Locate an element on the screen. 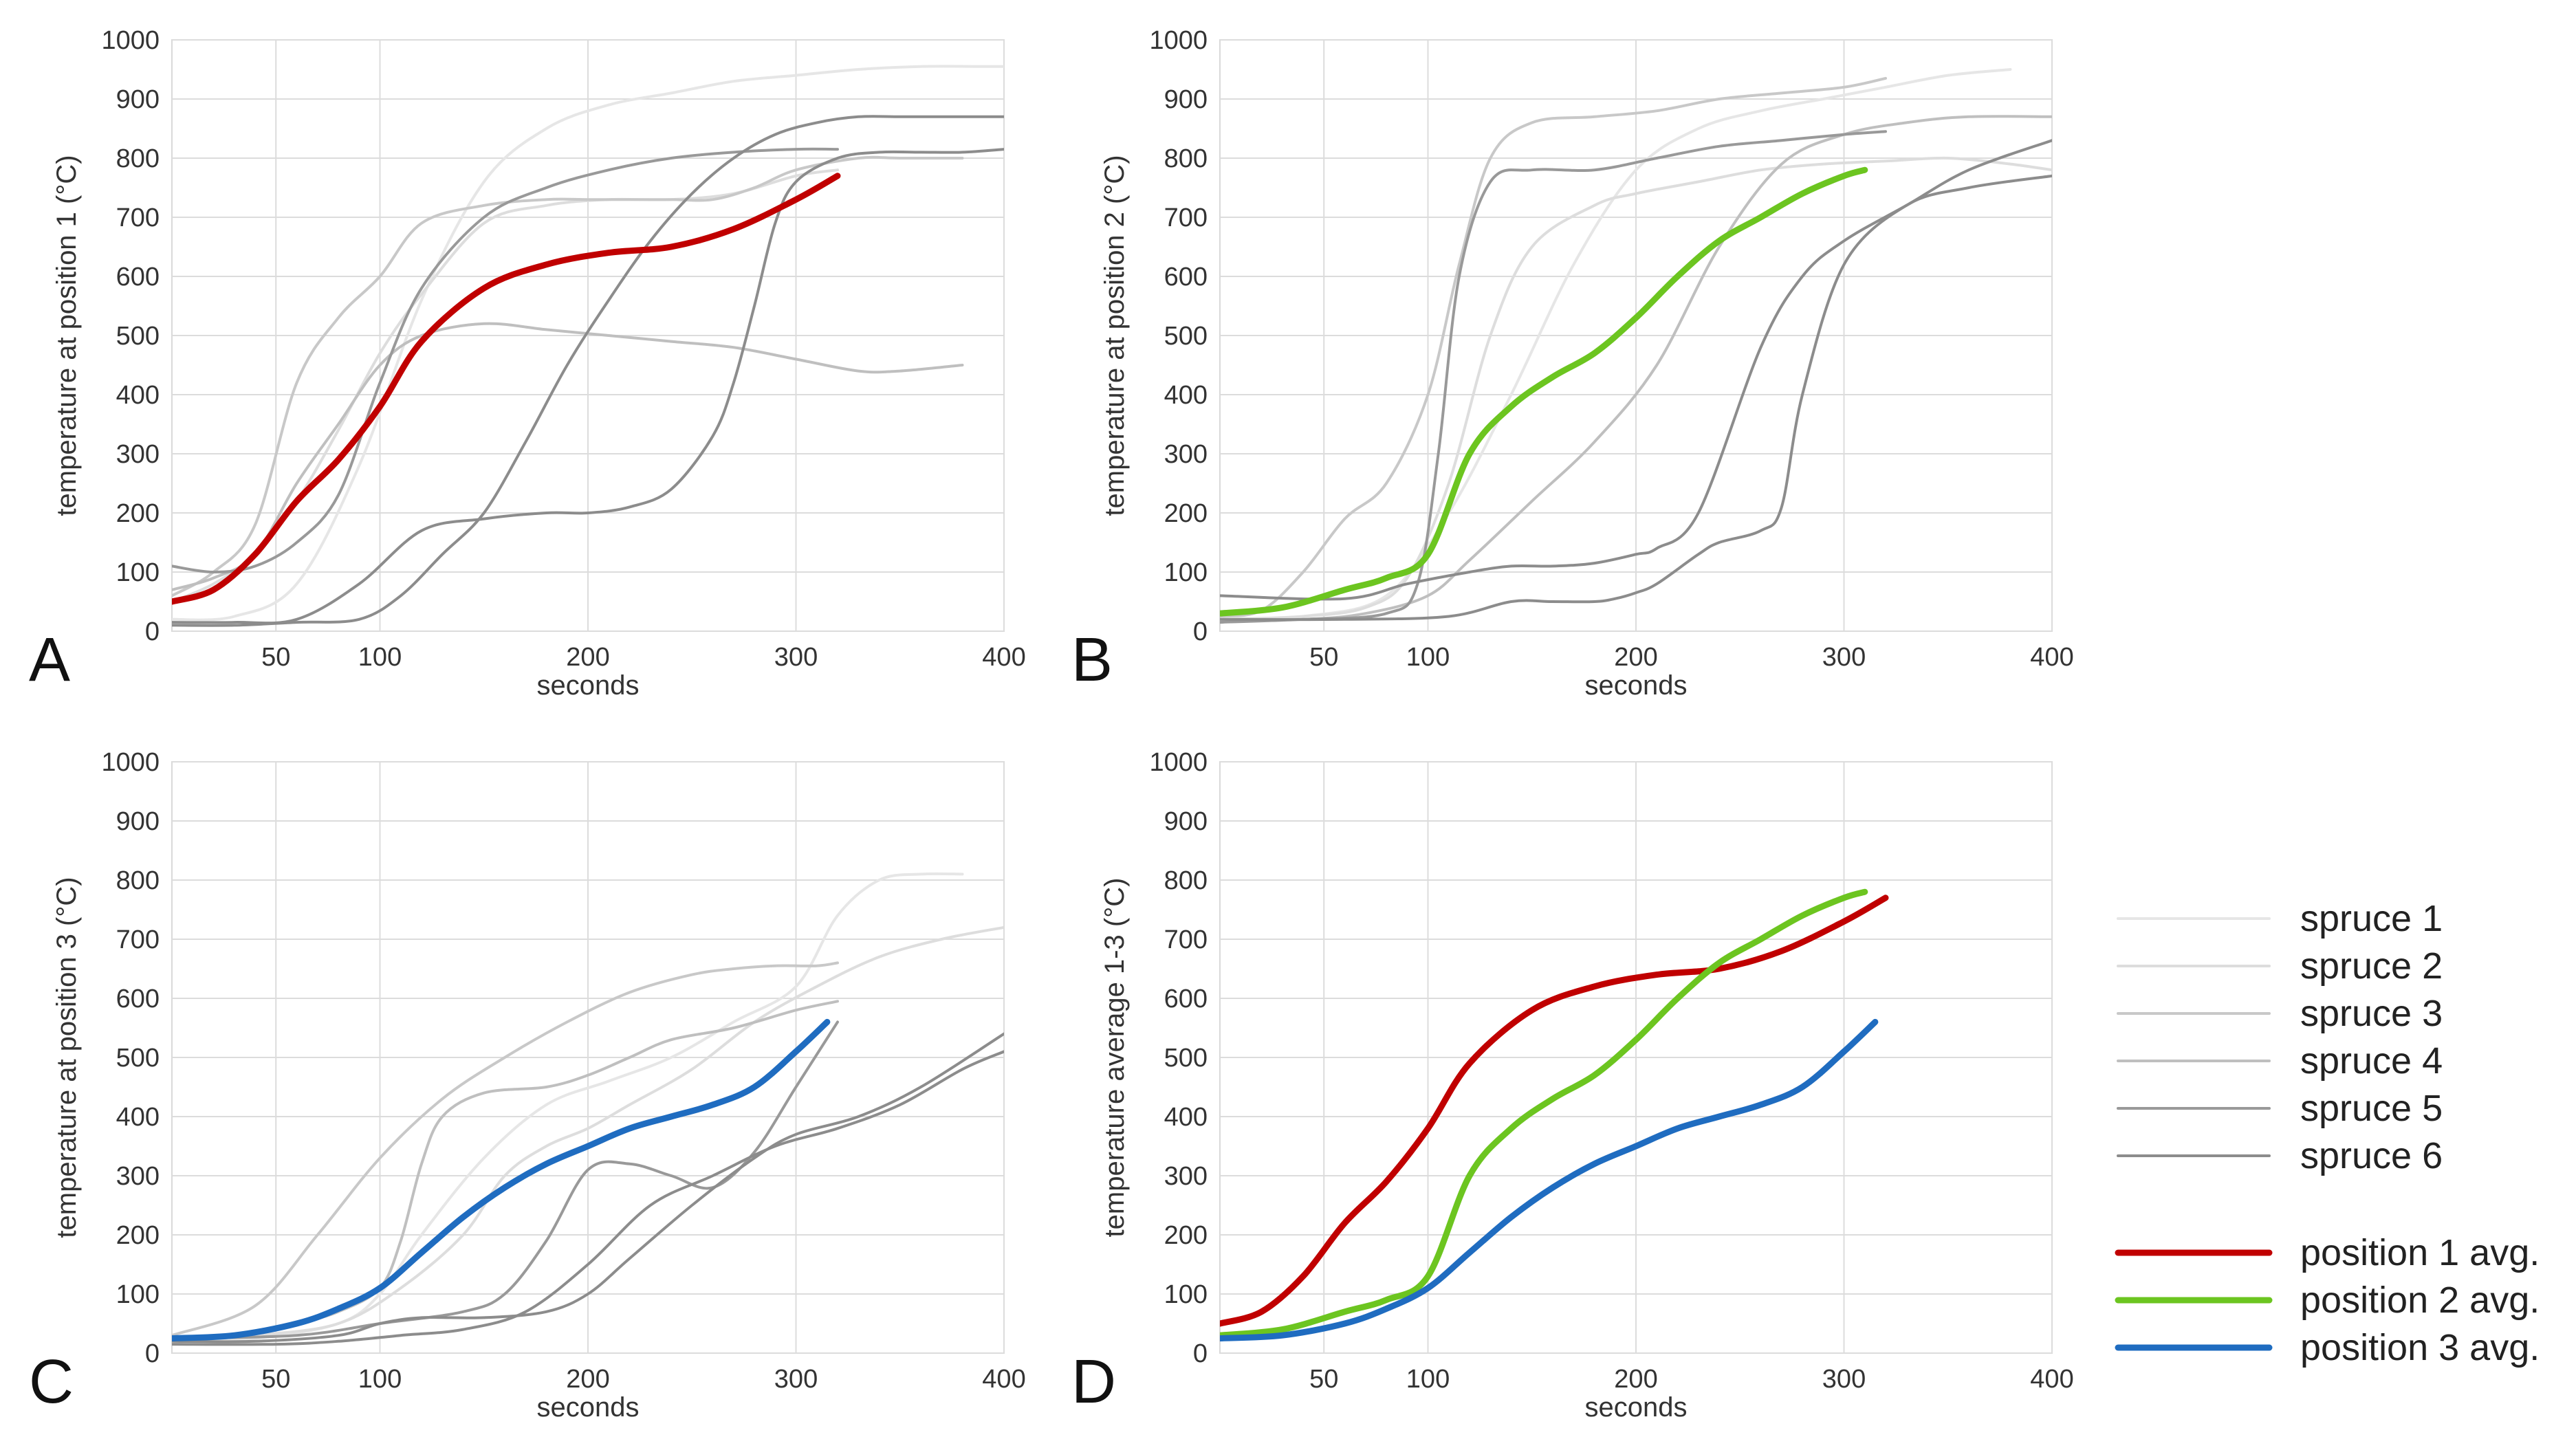  legend-item-position-1-avg: position 1 avg. is located at coordinates (2327, 1252).